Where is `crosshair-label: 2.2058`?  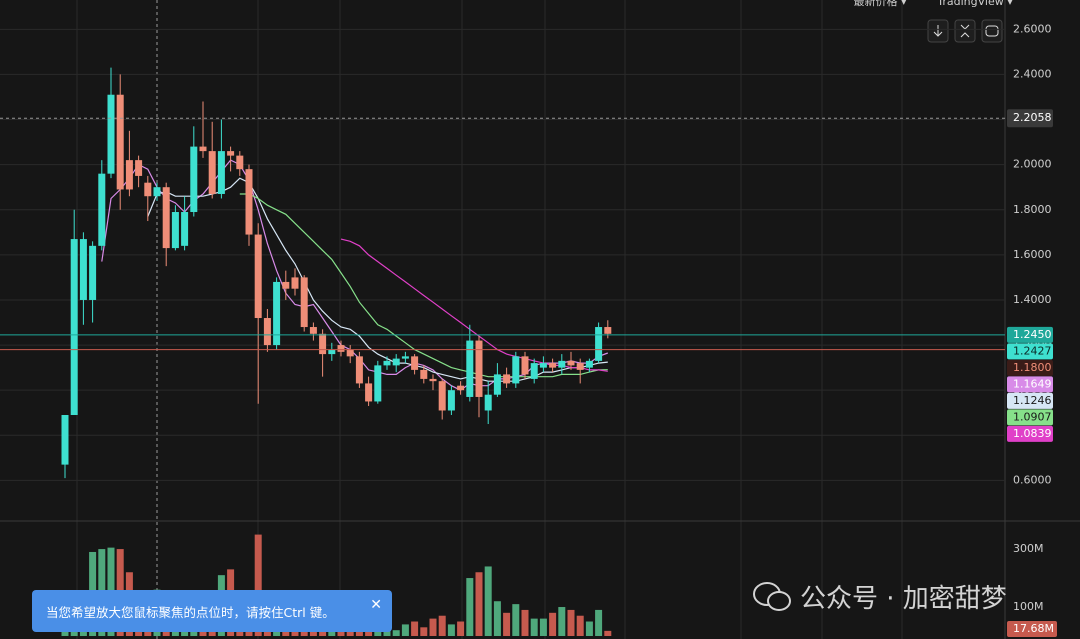
crosshair-label: 2.2058 is located at coordinates (1032, 117).